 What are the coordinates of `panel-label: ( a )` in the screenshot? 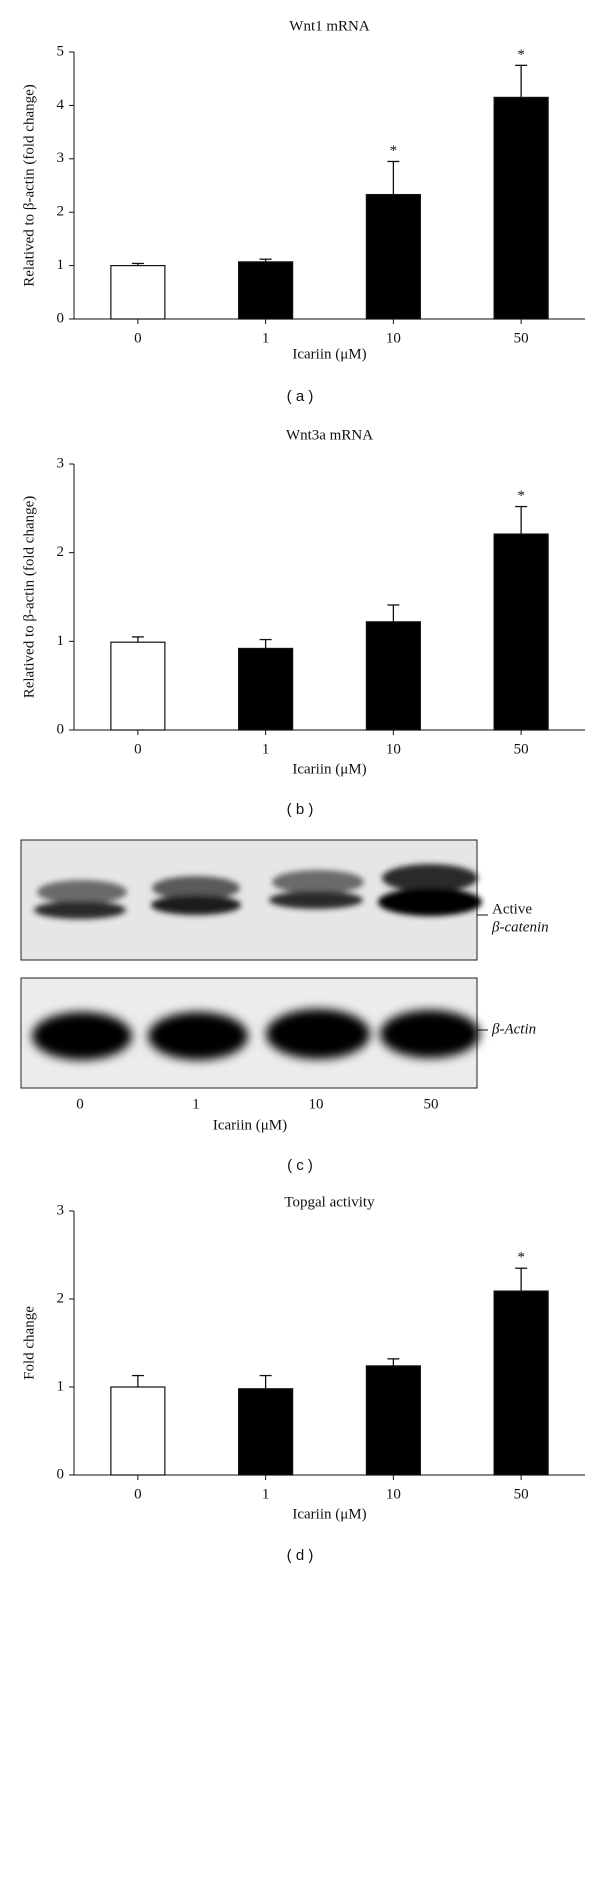 It's located at (300, 396).